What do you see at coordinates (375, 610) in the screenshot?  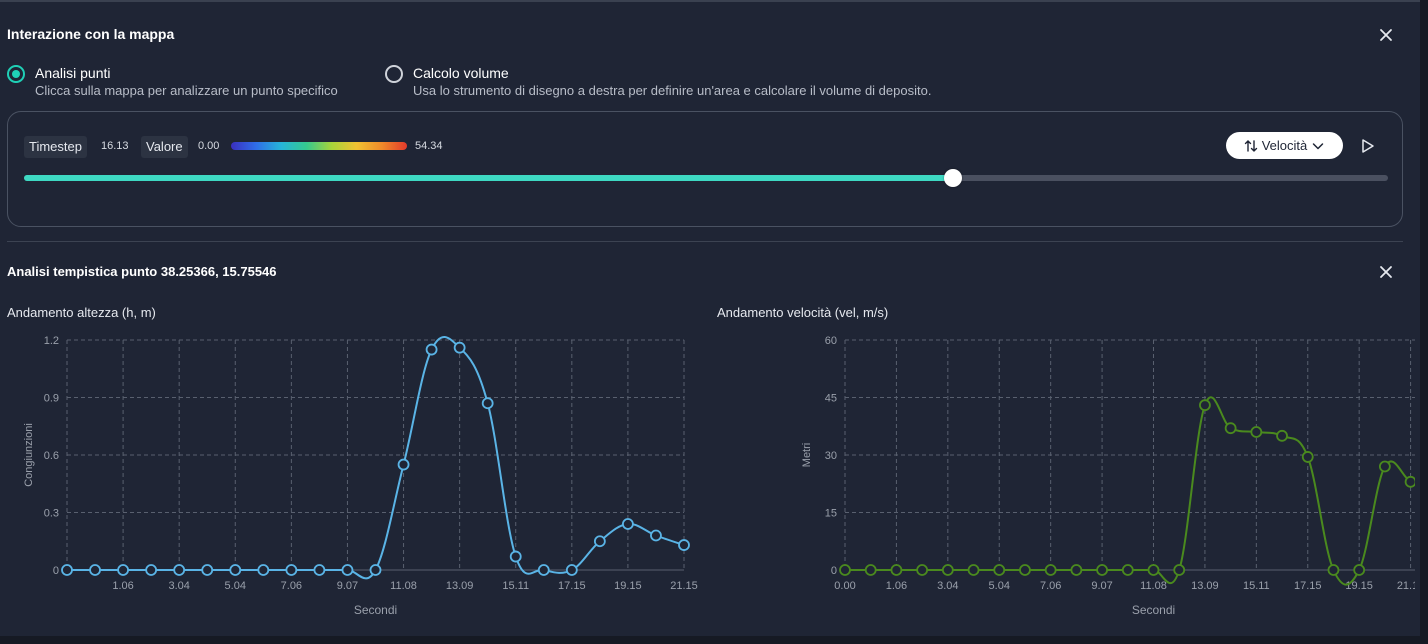 I see `x-axis-label: Secondi` at bounding box center [375, 610].